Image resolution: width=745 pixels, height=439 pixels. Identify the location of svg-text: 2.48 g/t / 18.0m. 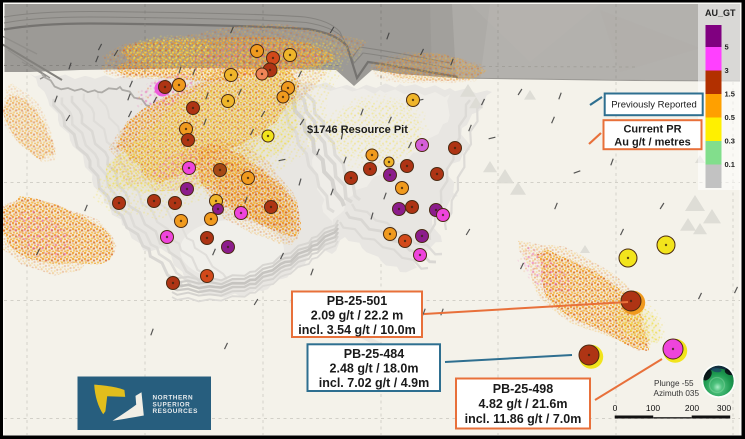
(374, 369).